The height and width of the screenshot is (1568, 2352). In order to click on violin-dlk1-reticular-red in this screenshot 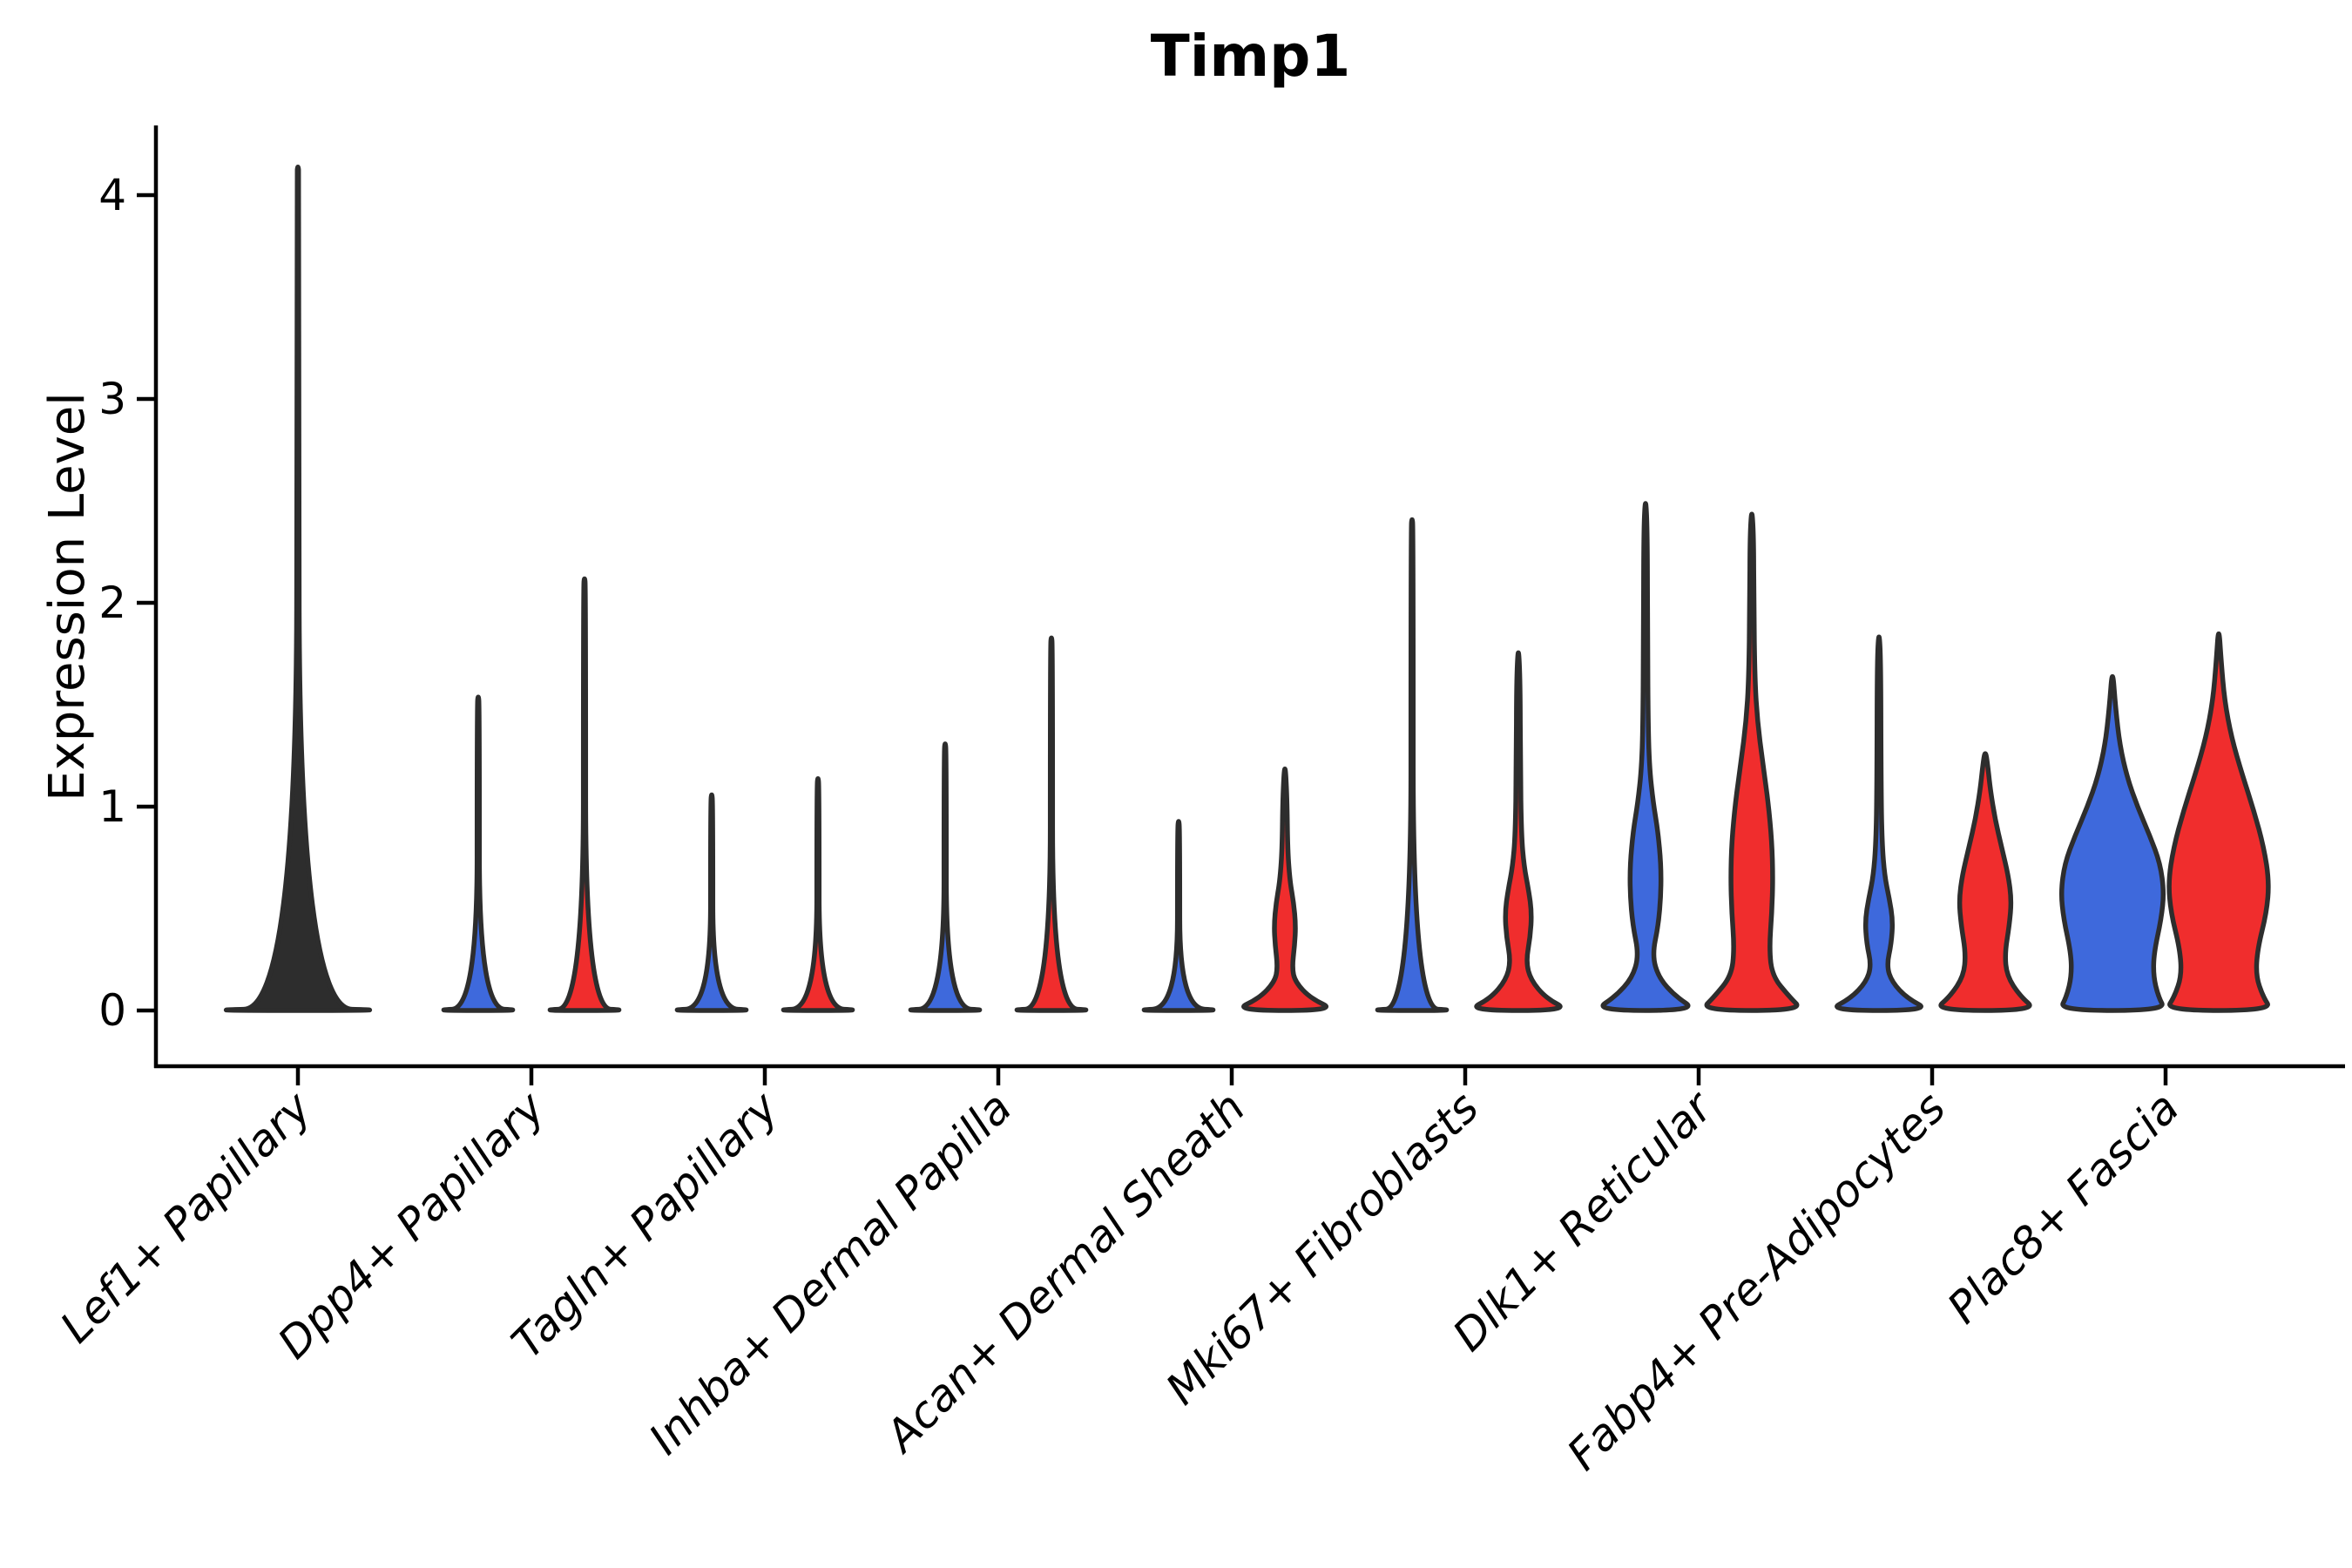, I will do `click(1752, 762)`.